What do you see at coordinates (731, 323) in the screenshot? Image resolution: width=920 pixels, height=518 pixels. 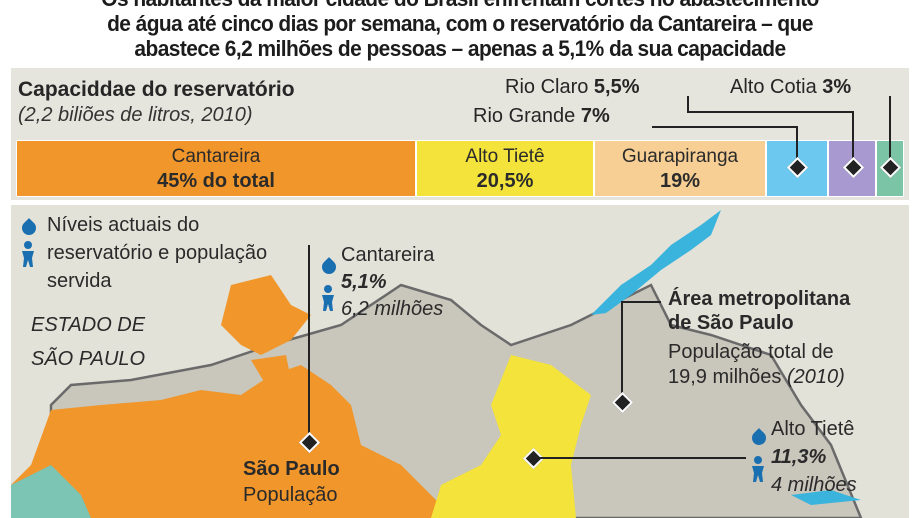 I see `metro-title-2: de São Paulo` at bounding box center [731, 323].